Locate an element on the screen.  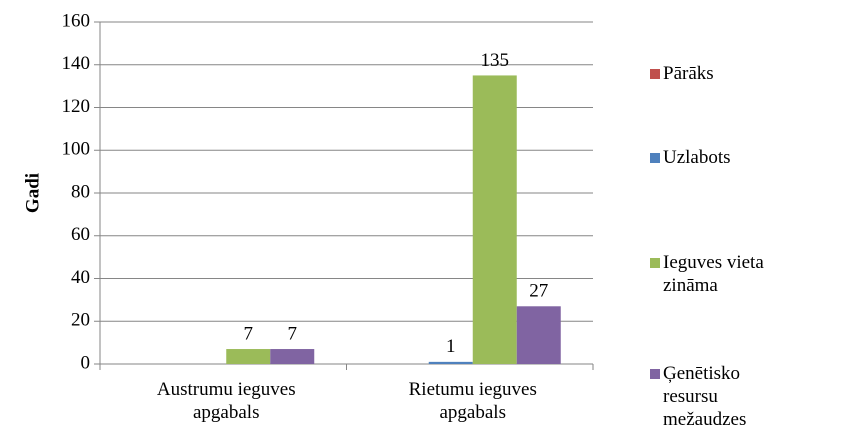
y-tick-label: 0 is located at coordinates (86, 362).